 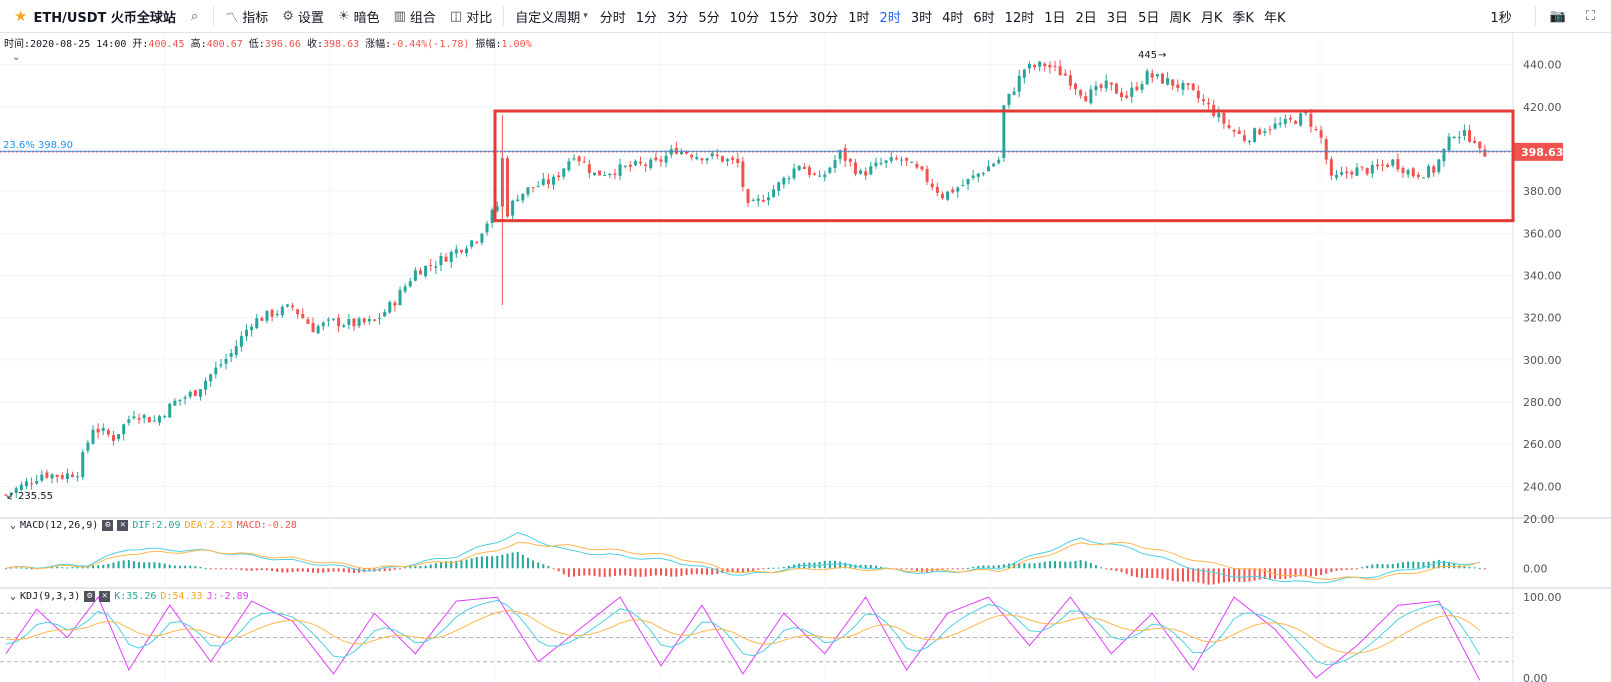 I want to click on kdj-close-icon: ✕, so click(x=105, y=596).